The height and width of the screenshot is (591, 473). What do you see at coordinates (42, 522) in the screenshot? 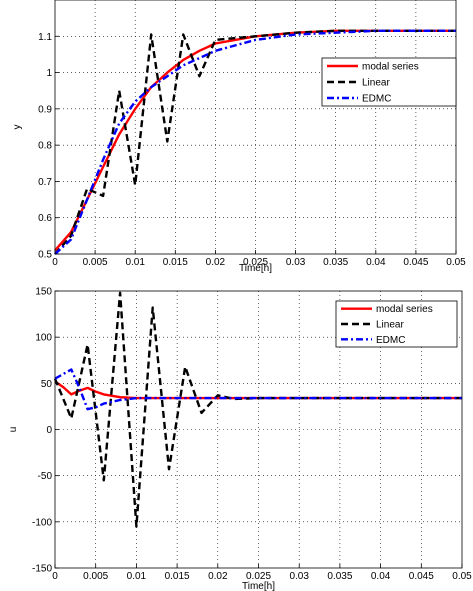
I see `y-tick-label: -100` at bounding box center [42, 522].